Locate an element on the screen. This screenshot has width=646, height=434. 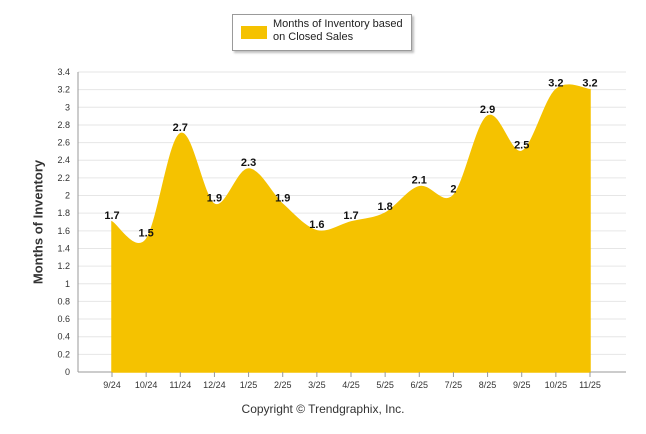
data-label: 2.7 is located at coordinates (180, 128).